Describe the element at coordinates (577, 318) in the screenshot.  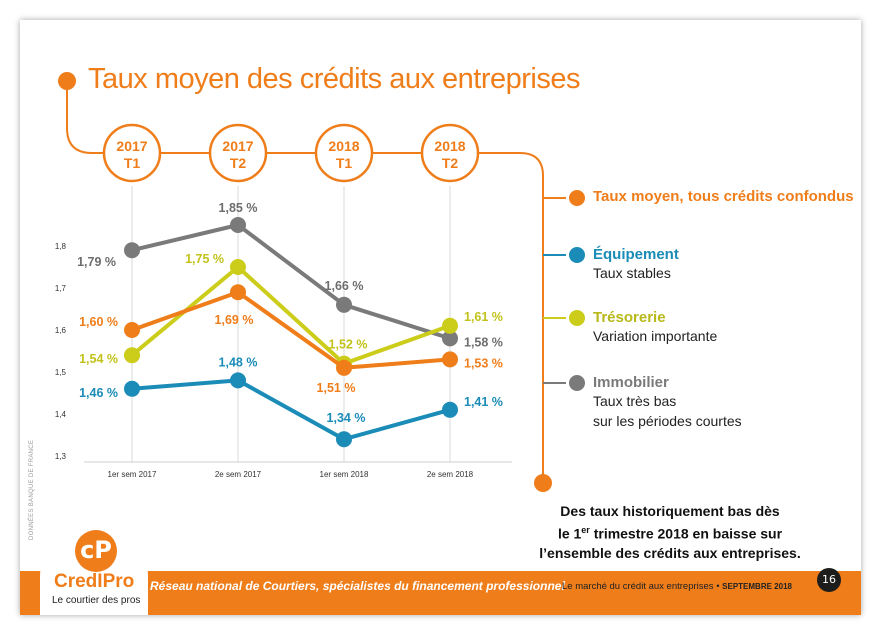
I see `legend-dot-yellow` at that location.